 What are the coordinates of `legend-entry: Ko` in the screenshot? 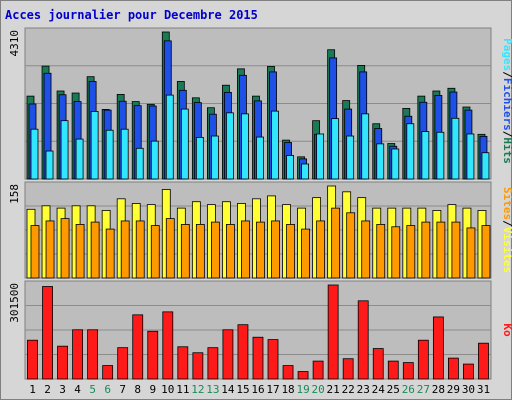 It's located at (506, 330).